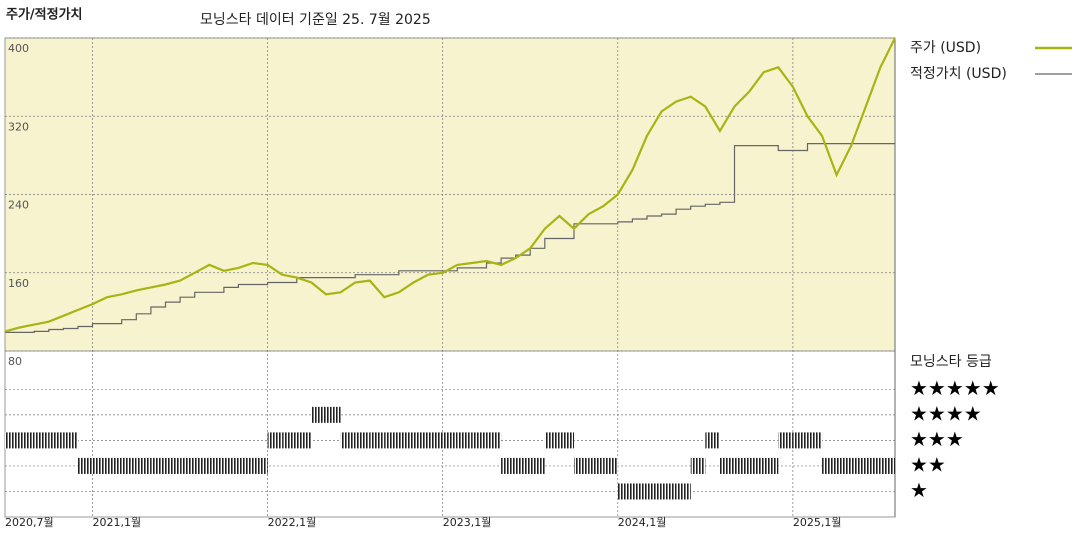  What do you see at coordinates (18, 48) in the screenshot?
I see `y-tick-label: 400` at bounding box center [18, 48].